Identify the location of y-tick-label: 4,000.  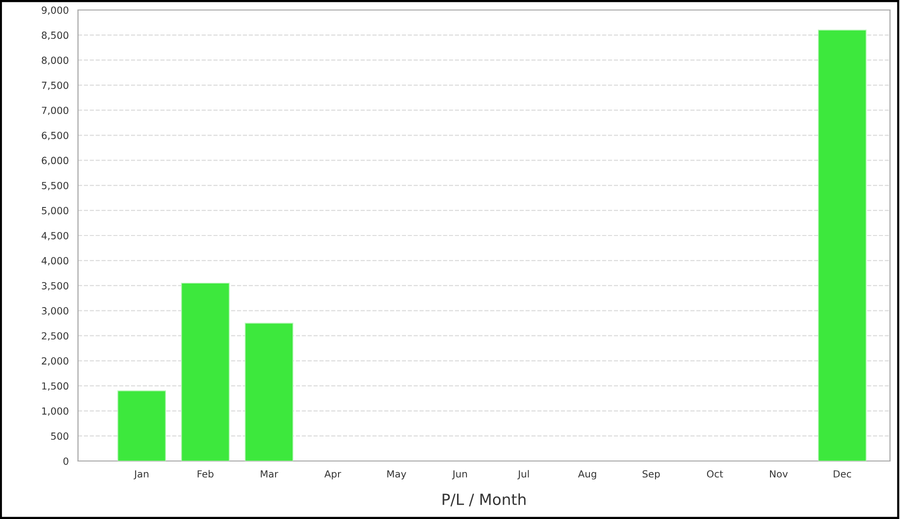
(55, 261).